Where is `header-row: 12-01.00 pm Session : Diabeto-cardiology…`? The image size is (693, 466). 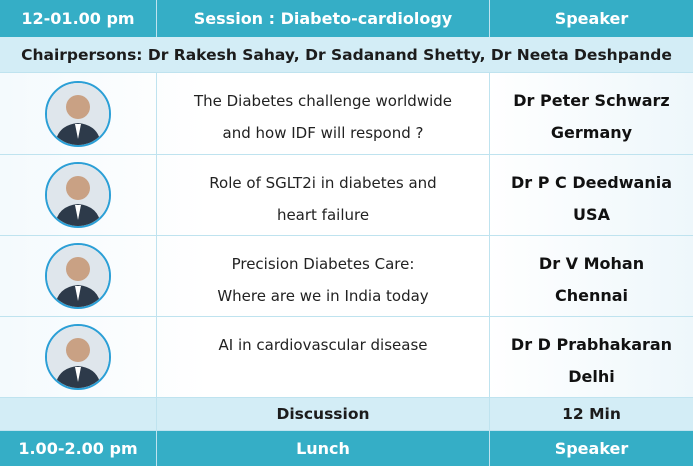
header-row: 12-01.00 pm Session : Diabeto-cardiology… is located at coordinates (346, 18).